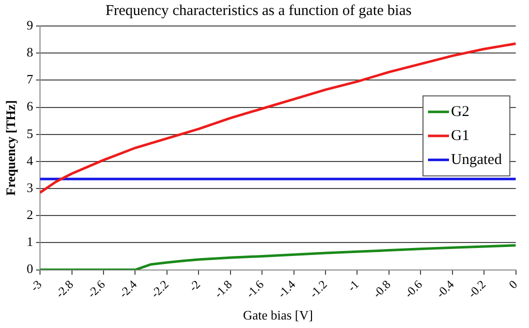  I want to click on x-tick-label: -0.4, so click(445, 289).